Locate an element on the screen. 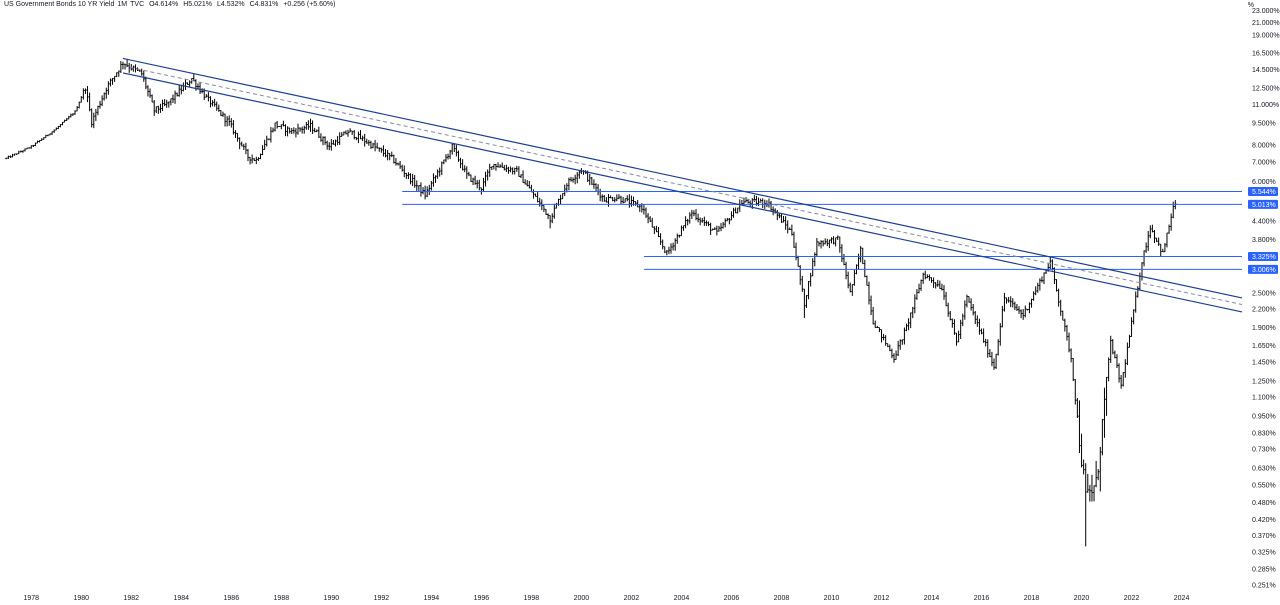 The width and height of the screenshot is (1280, 605). x-tick-label: 1992 is located at coordinates (382, 598).